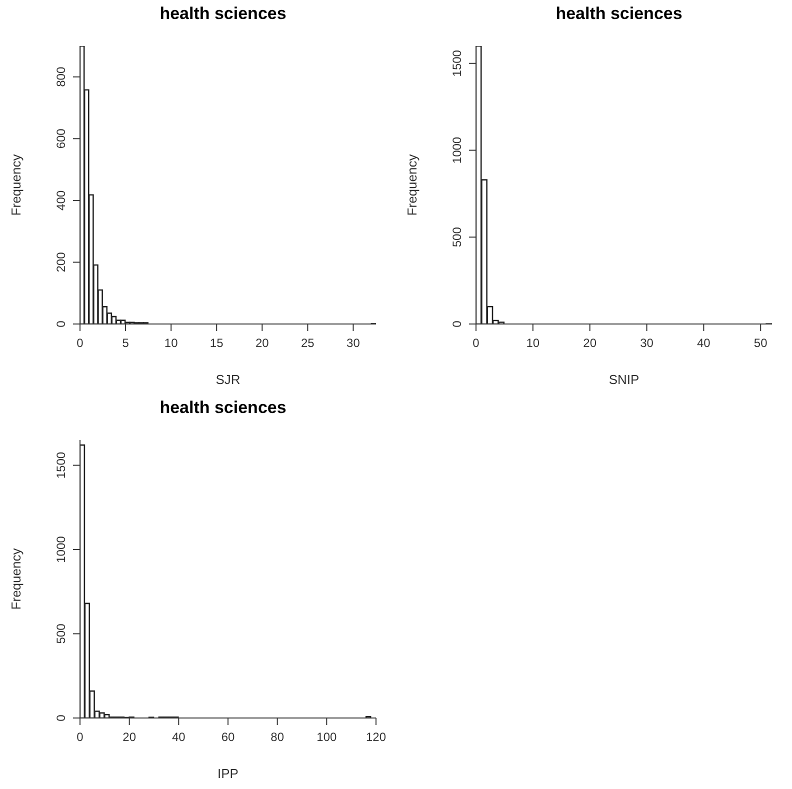  Describe the element at coordinates (126, 343) in the screenshot. I see `x-tick-label: 5` at that location.